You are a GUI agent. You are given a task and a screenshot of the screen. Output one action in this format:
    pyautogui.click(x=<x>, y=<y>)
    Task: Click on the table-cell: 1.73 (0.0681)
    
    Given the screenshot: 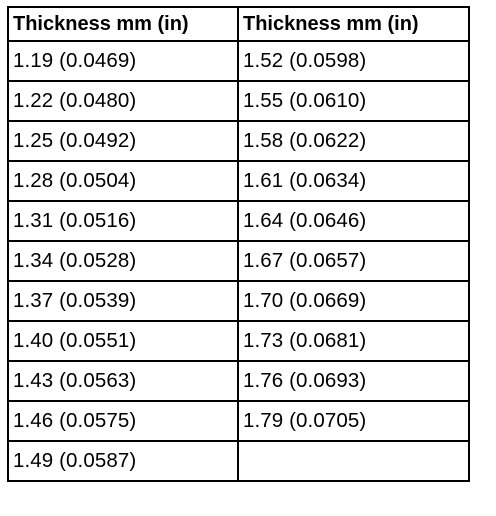 What is the action you would take?
    pyautogui.click(x=353, y=341)
    